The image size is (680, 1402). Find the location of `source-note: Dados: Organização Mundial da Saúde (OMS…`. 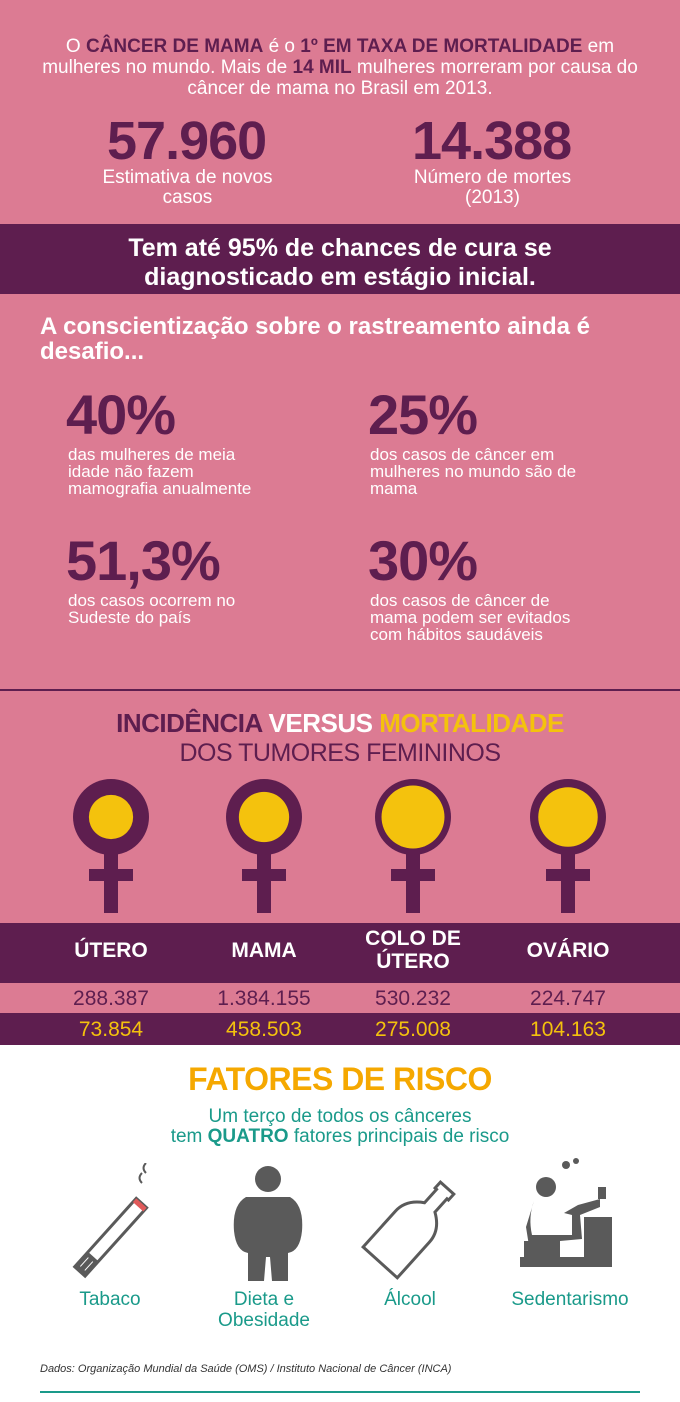

source-note: Dados: Organização Mundial da Saúde (OMS… is located at coordinates (246, 1369).